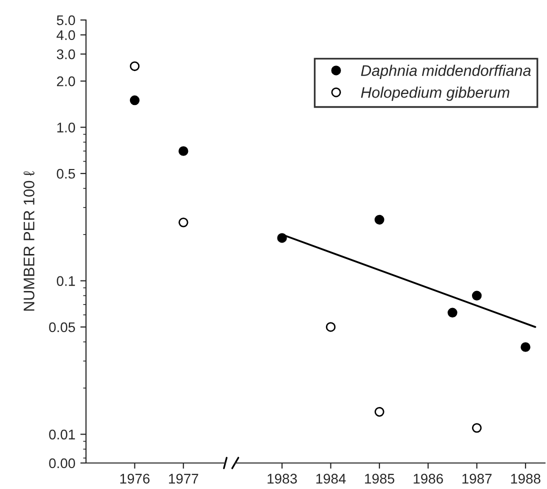 This screenshot has height=489, width=547. What do you see at coordinates (331, 479) in the screenshot?
I see `x-tick-label: 1984` at bounding box center [331, 479].